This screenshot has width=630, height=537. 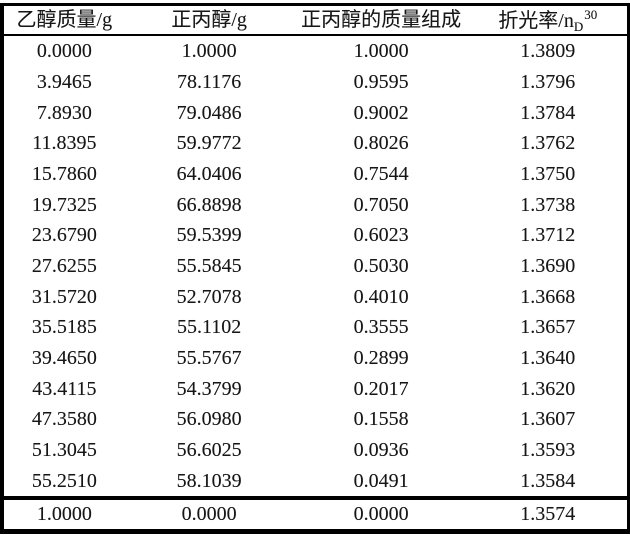 I want to click on cell: 1.3809, so click(x=548, y=51).